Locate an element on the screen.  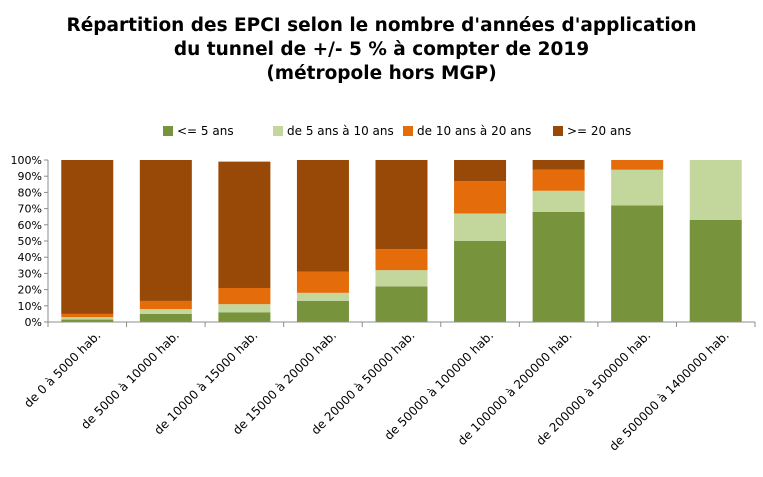
legend-label: de 5 ans à 10 ans is located at coordinates (340, 131).